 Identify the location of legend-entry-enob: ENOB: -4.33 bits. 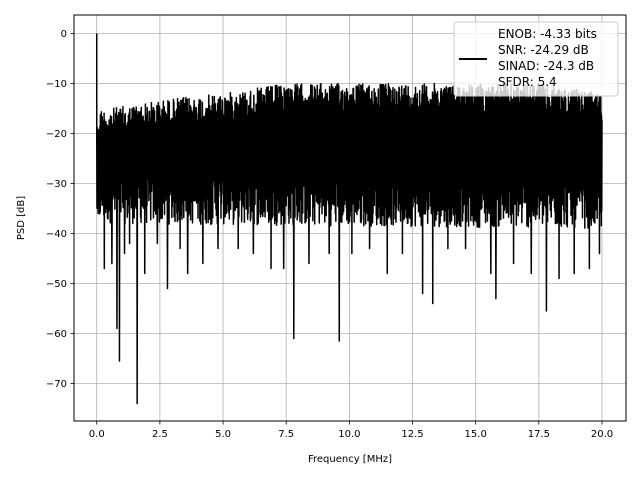
(547, 34).